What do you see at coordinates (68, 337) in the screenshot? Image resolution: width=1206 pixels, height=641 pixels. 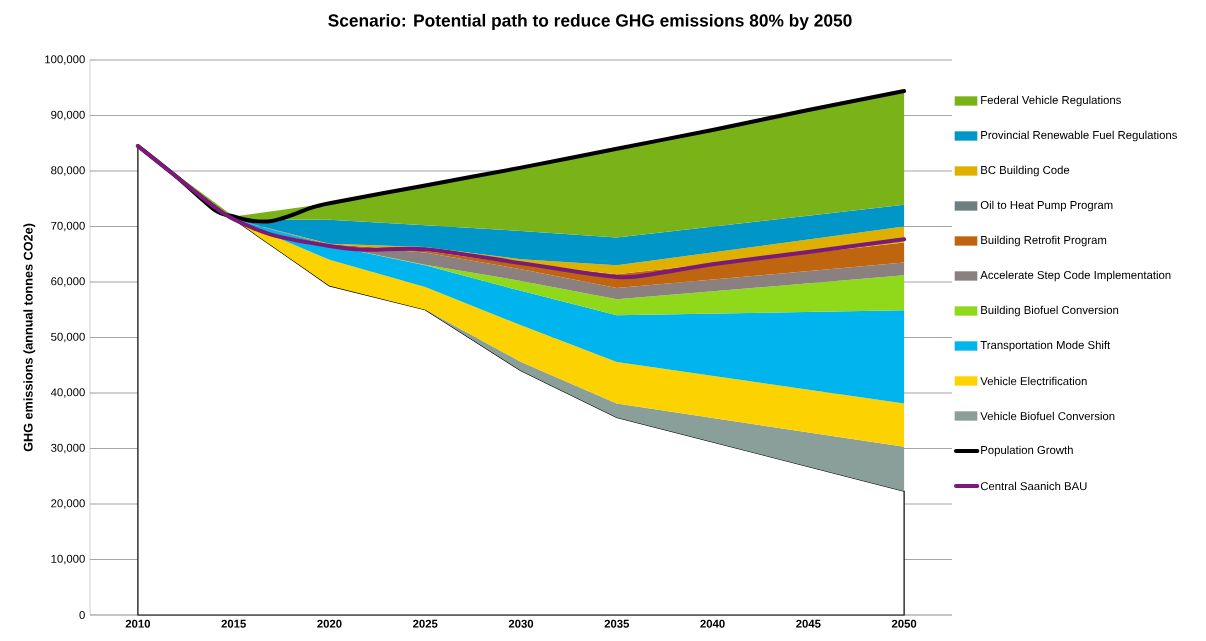 I see `y-tick-label: 50,000` at bounding box center [68, 337].